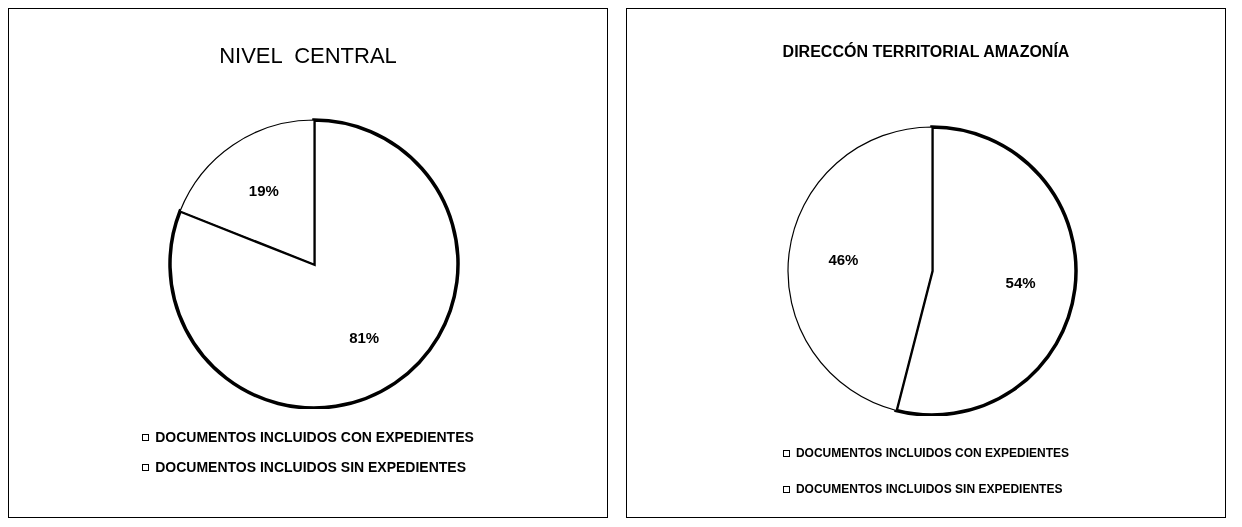  I want to click on data-label: 81%, so click(364, 338).